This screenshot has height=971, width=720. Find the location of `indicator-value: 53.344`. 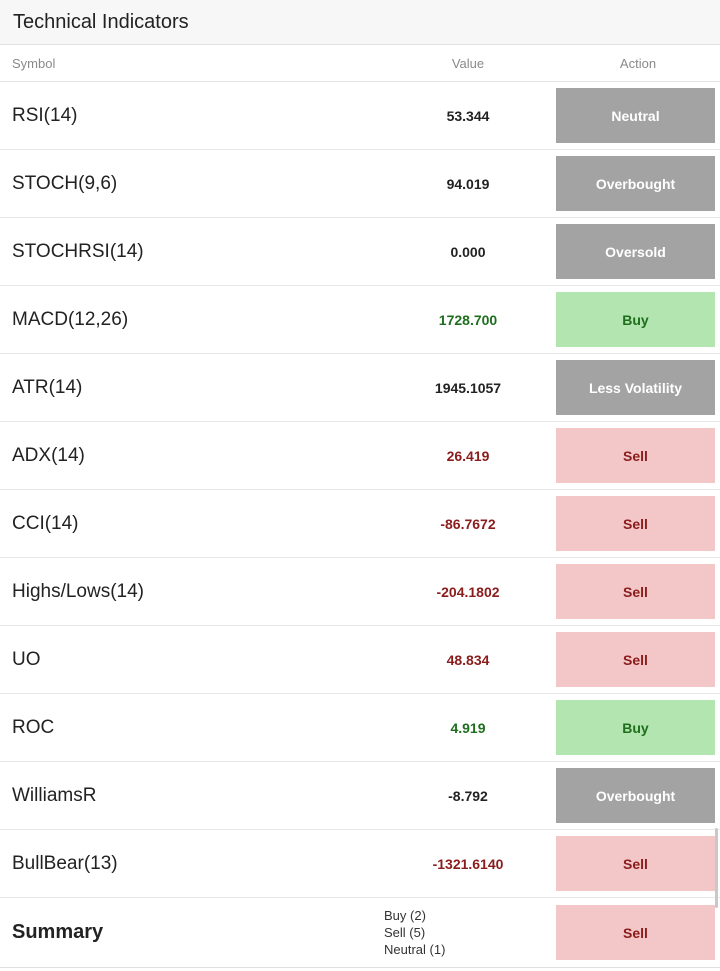

indicator-value: 53.344 is located at coordinates (468, 115).